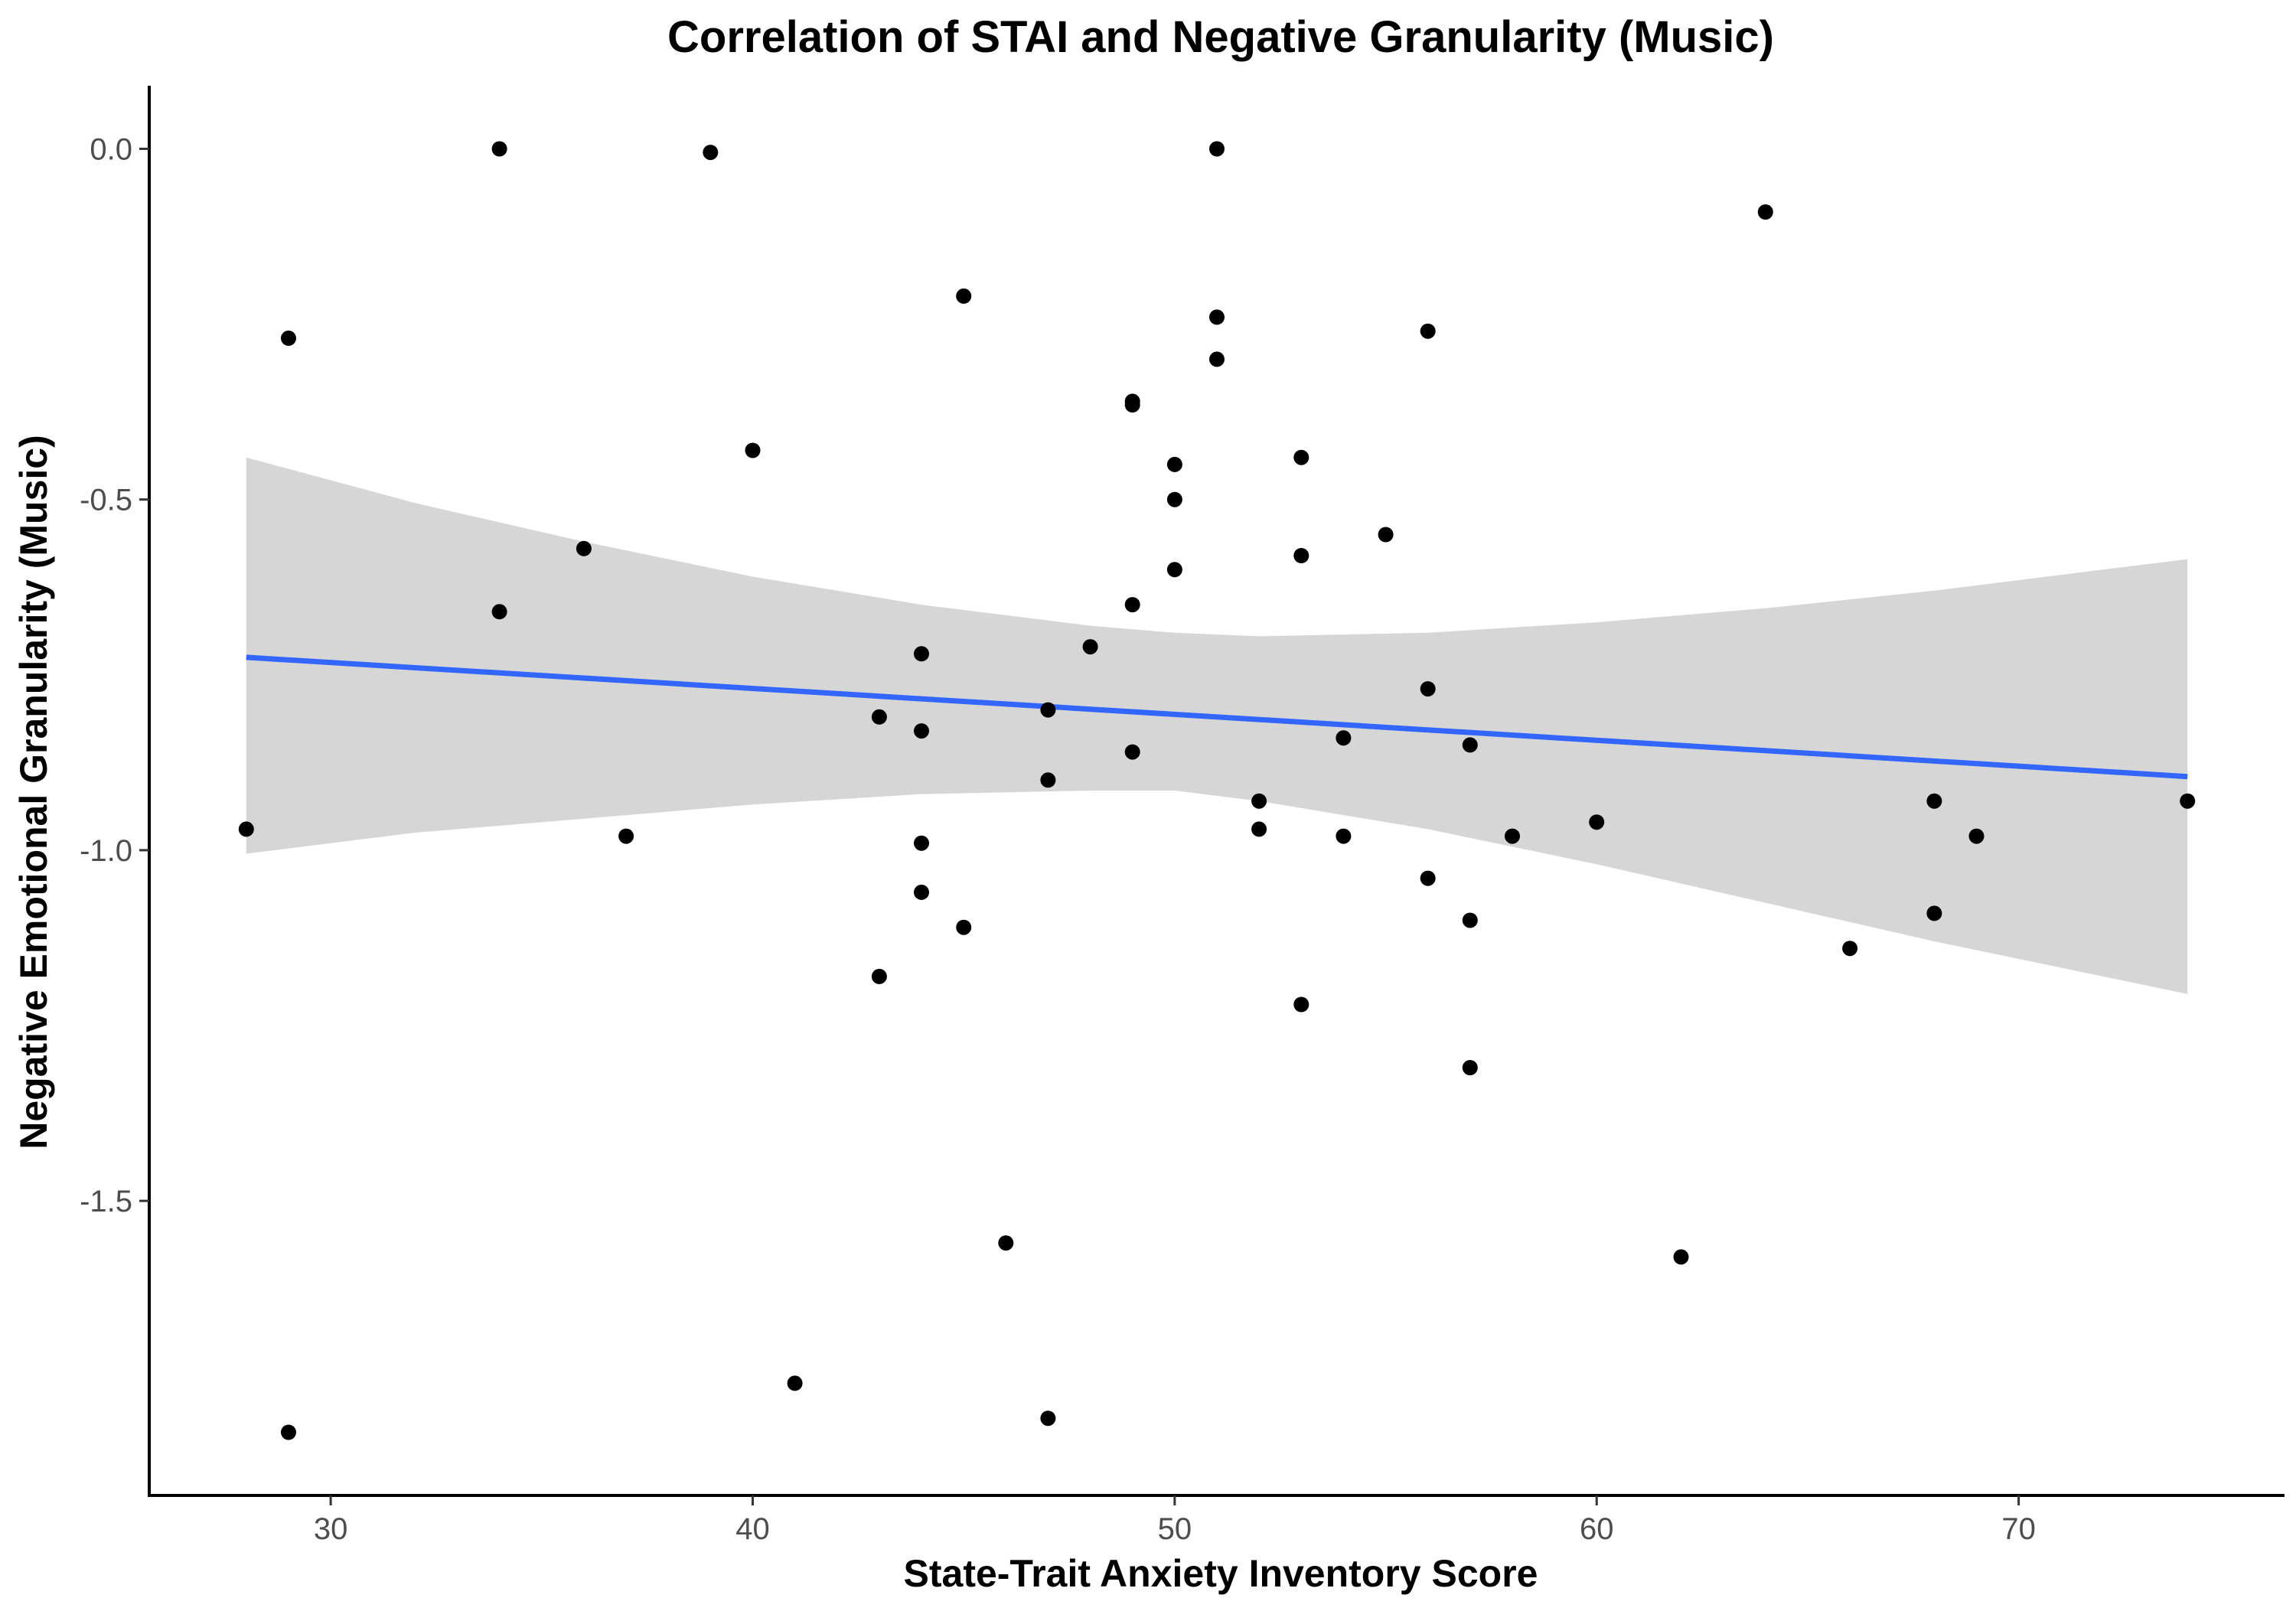 Image resolution: width=2296 pixels, height=1611 pixels. What do you see at coordinates (106, 500) in the screenshot?
I see `y-tick-label-1: -0.5` at bounding box center [106, 500].